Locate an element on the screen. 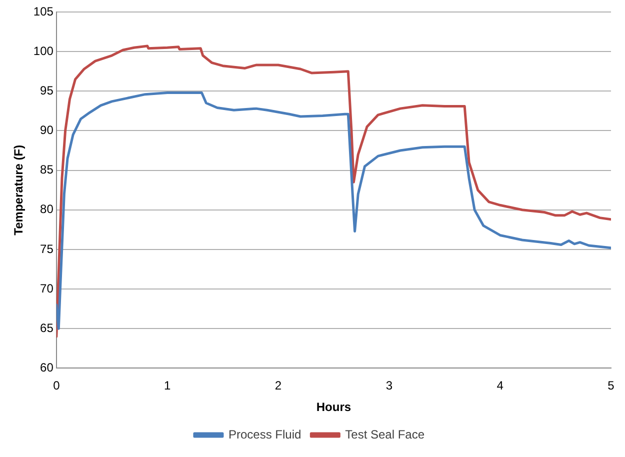 This screenshot has width=625, height=457. y-tick-label: 65 is located at coordinates (47, 327).